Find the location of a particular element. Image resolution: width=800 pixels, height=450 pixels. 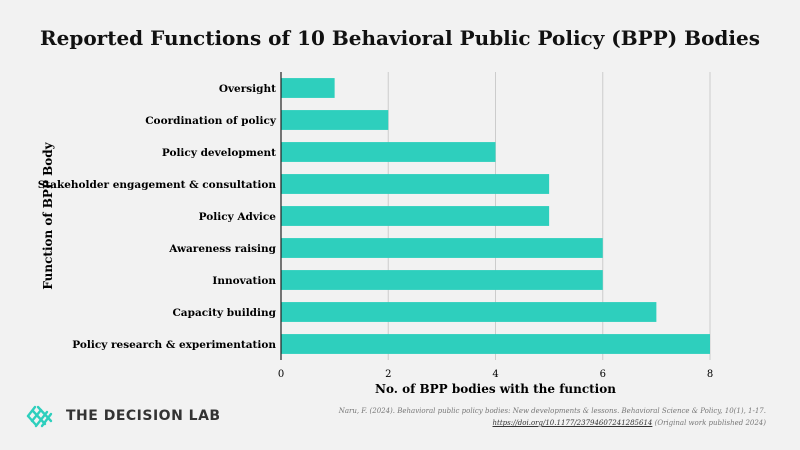

category-label: Awareness raising is located at coordinates (222, 249).